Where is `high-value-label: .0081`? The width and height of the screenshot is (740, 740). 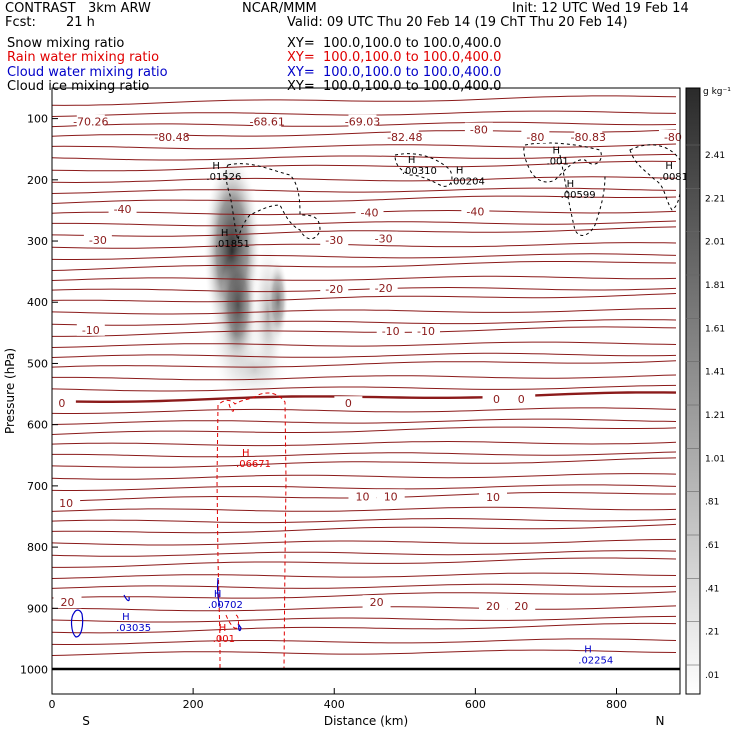 high-value-label: .0081 is located at coordinates (673, 177).